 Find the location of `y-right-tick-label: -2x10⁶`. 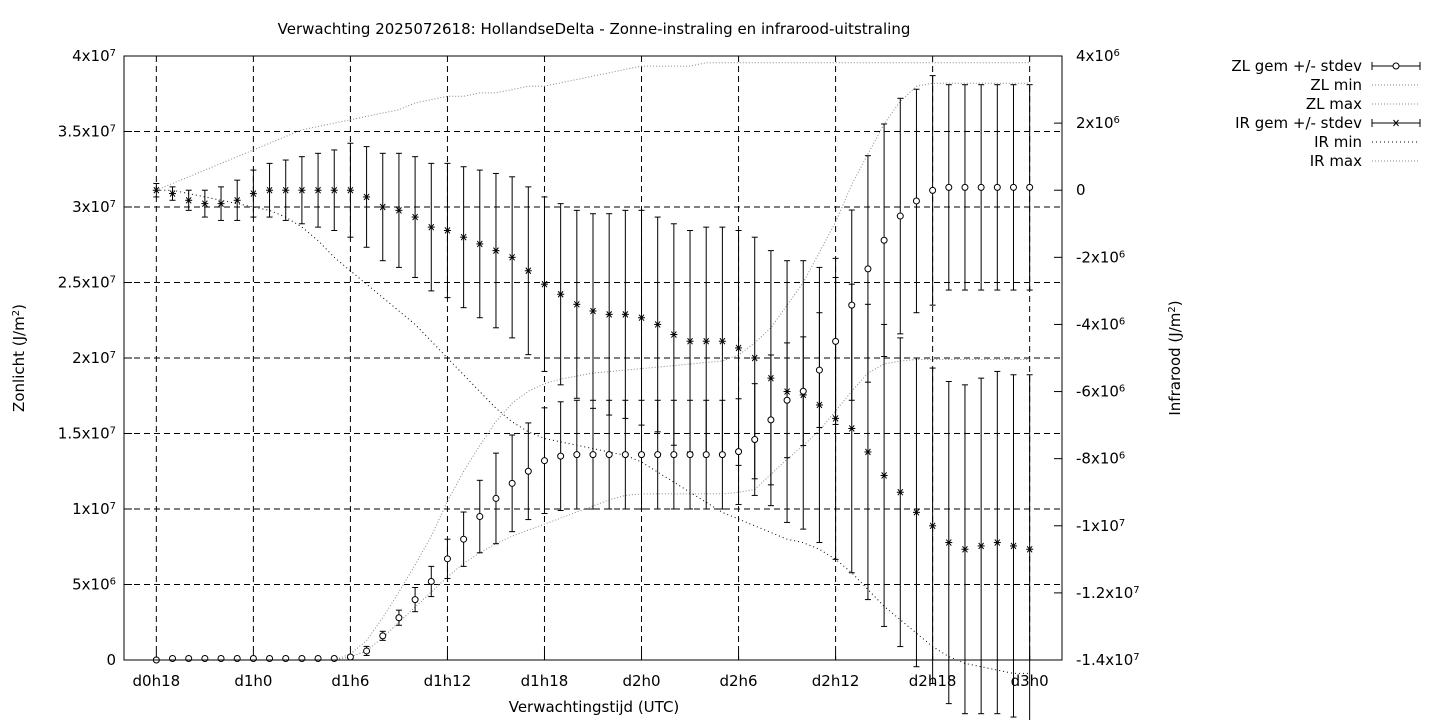

y-right-tick-label: -2x10⁶ is located at coordinates (1100, 257).